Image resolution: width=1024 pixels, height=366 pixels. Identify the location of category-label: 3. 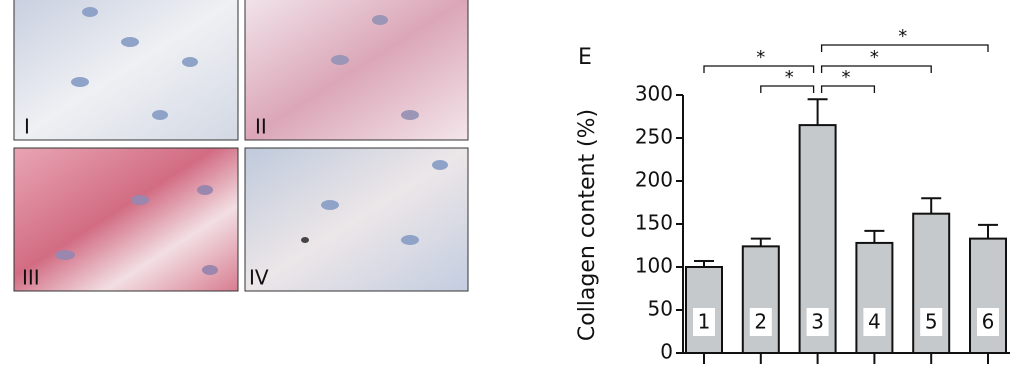
(817, 322).